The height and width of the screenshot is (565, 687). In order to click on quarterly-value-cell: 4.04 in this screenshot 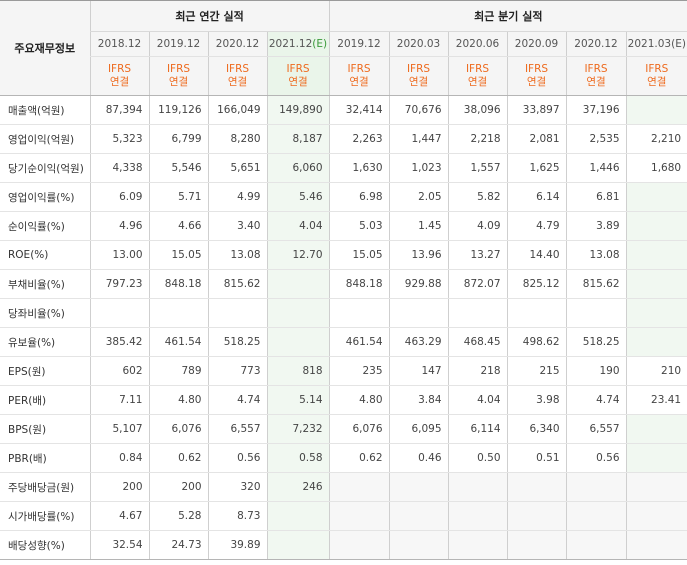, I will do `click(477, 400)`.